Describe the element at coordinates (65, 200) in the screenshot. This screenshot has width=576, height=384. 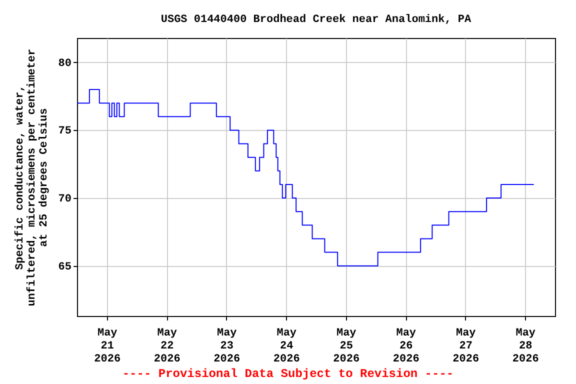
I see `y-tick-label: 70` at that location.